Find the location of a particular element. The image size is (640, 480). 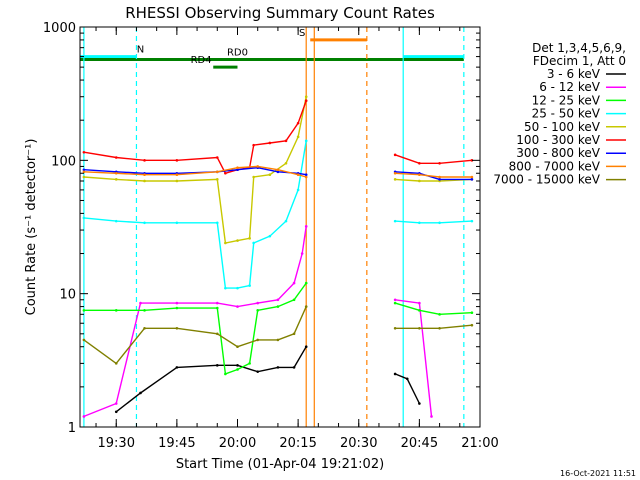

legend-entry-label: 300 - 800 keV is located at coordinates (558, 153).